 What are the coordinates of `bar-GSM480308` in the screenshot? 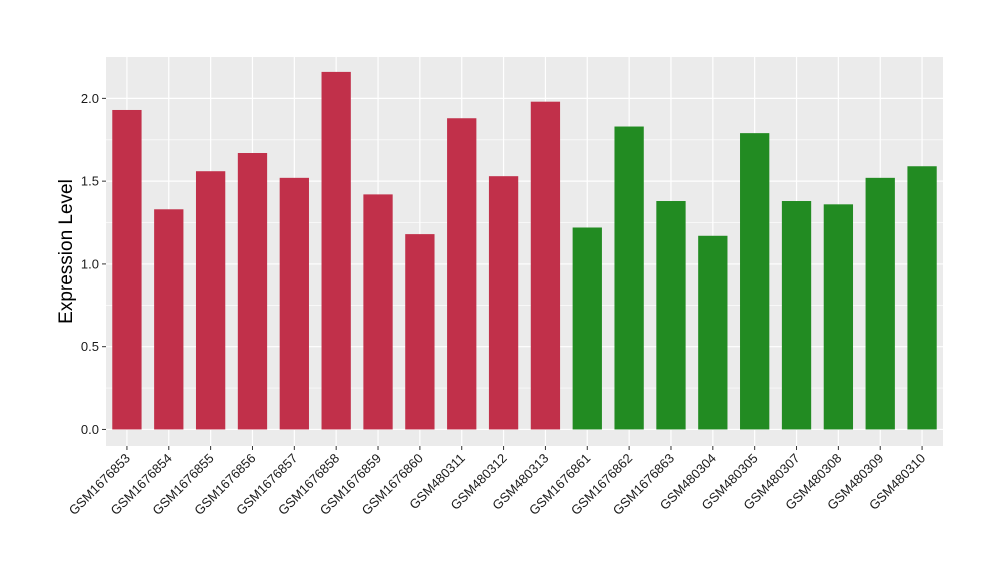 It's located at (838, 317).